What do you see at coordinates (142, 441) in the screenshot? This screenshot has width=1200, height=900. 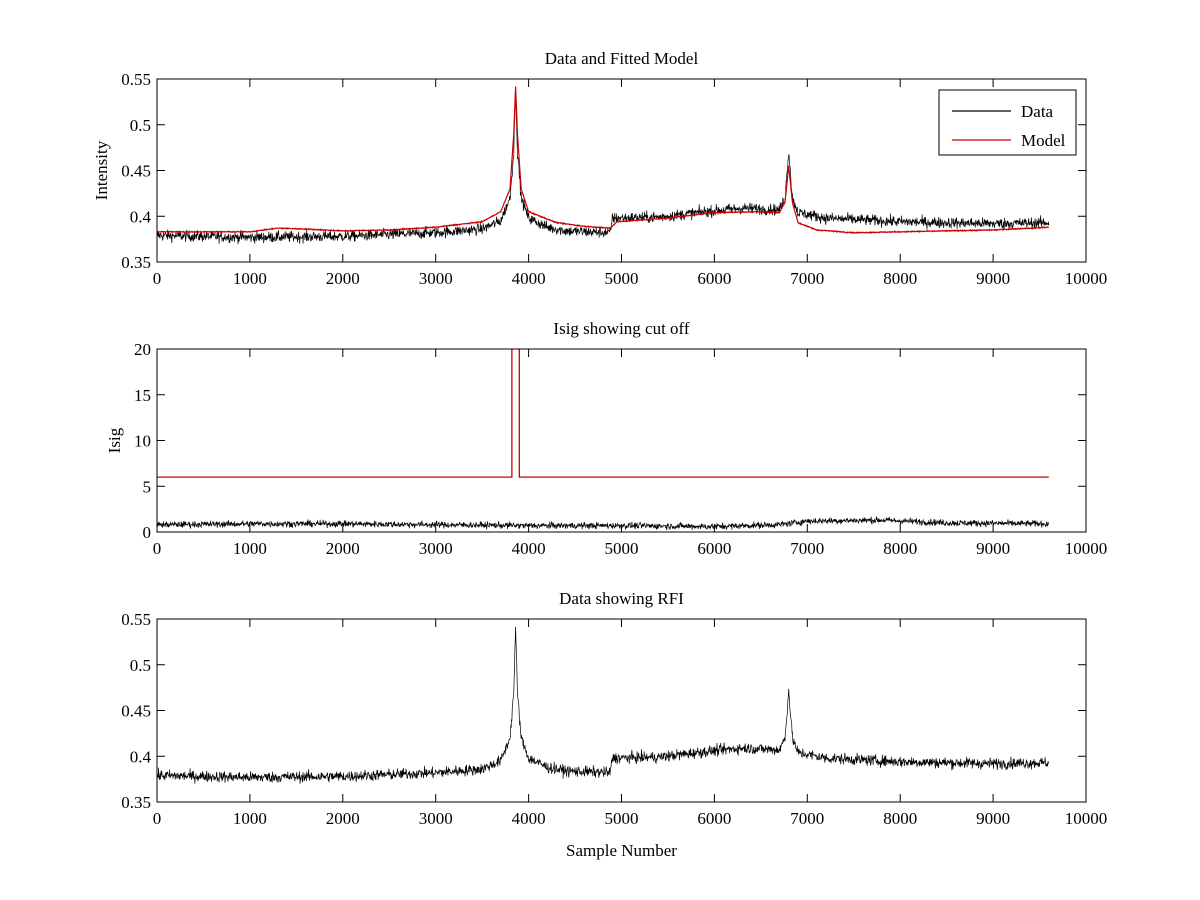 I see `y-tick-label: 10` at bounding box center [142, 441].